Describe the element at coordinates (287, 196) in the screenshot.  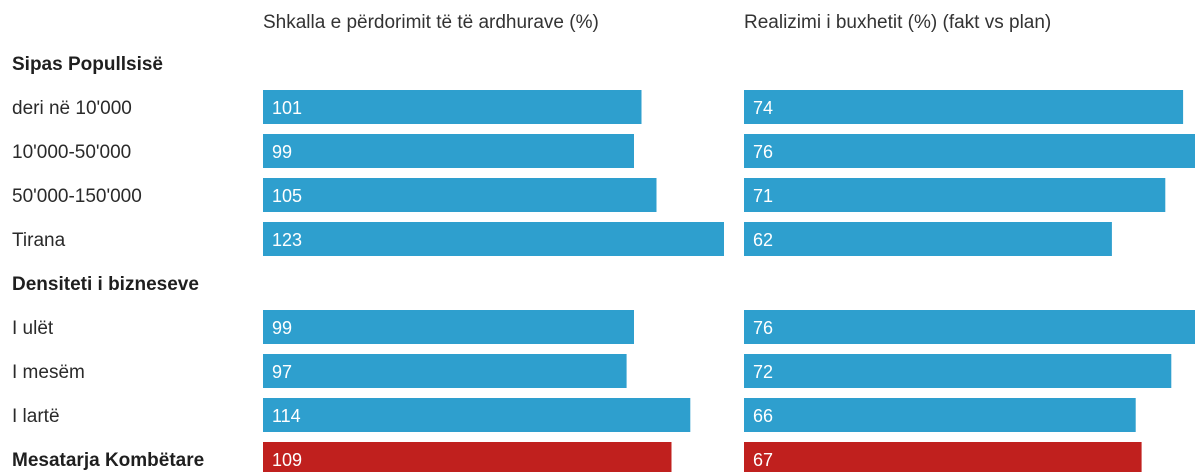
I see `bar-value-label: 105` at that location.